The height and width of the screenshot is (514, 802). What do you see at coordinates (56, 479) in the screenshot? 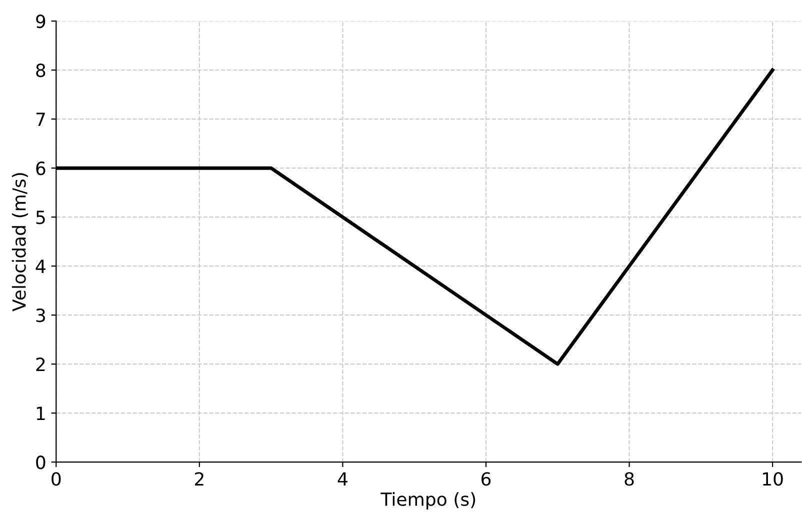
I see `x-tick-label: 0` at bounding box center [56, 479].